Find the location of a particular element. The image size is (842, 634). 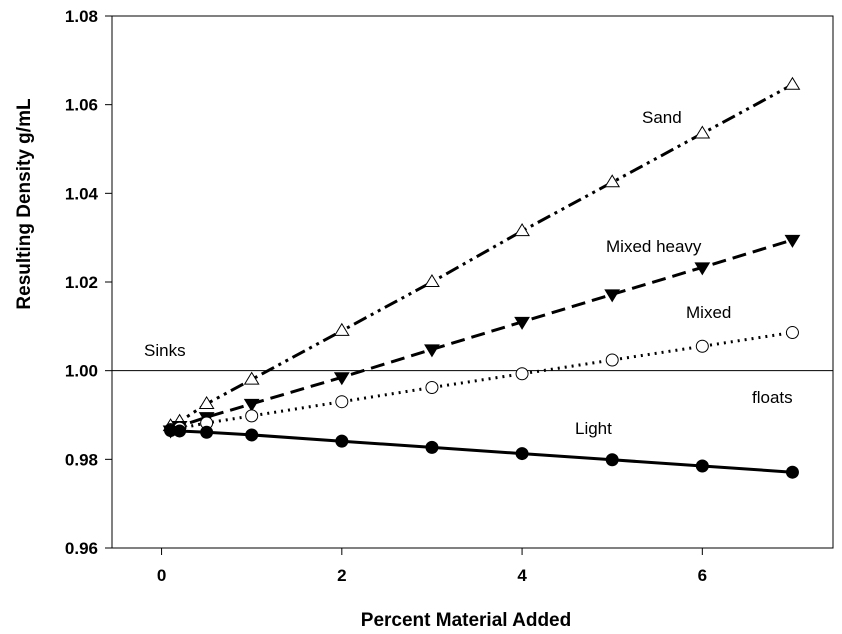

series-label-light: Light is located at coordinates (593, 428).